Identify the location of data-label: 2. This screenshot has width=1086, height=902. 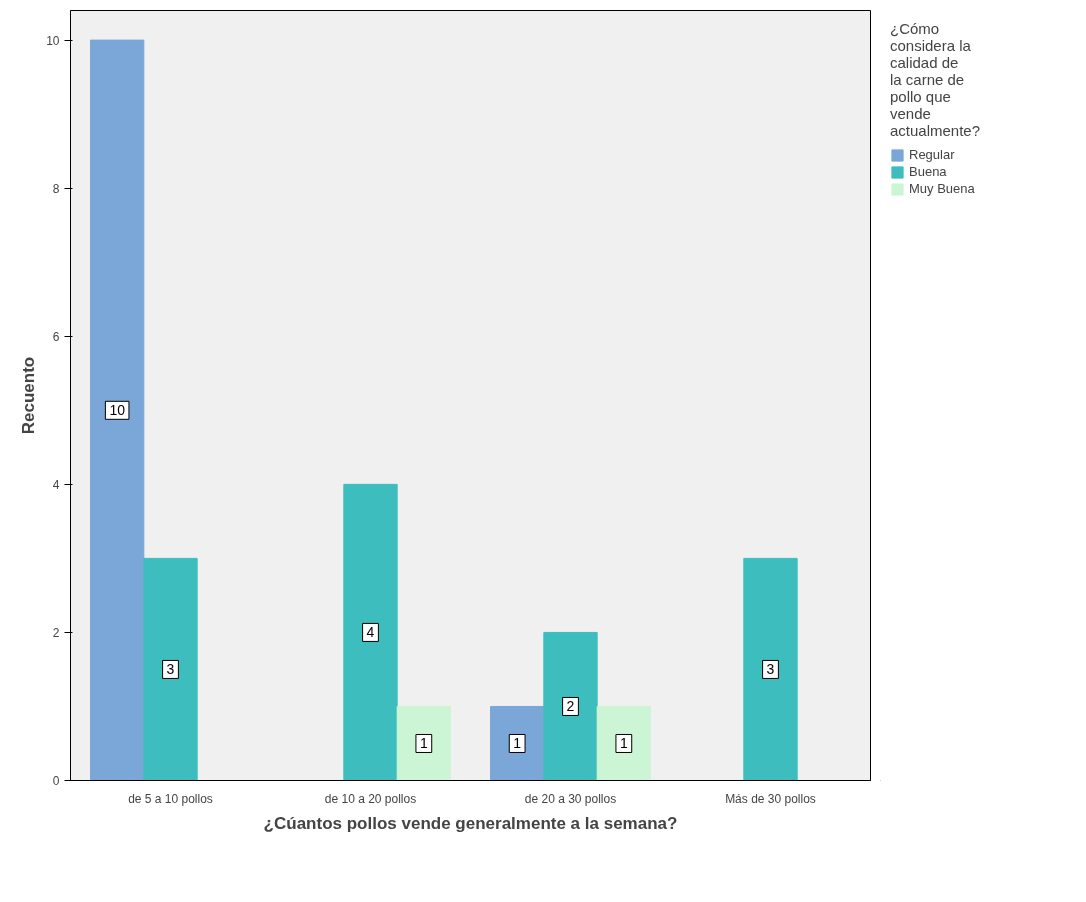
(570, 706).